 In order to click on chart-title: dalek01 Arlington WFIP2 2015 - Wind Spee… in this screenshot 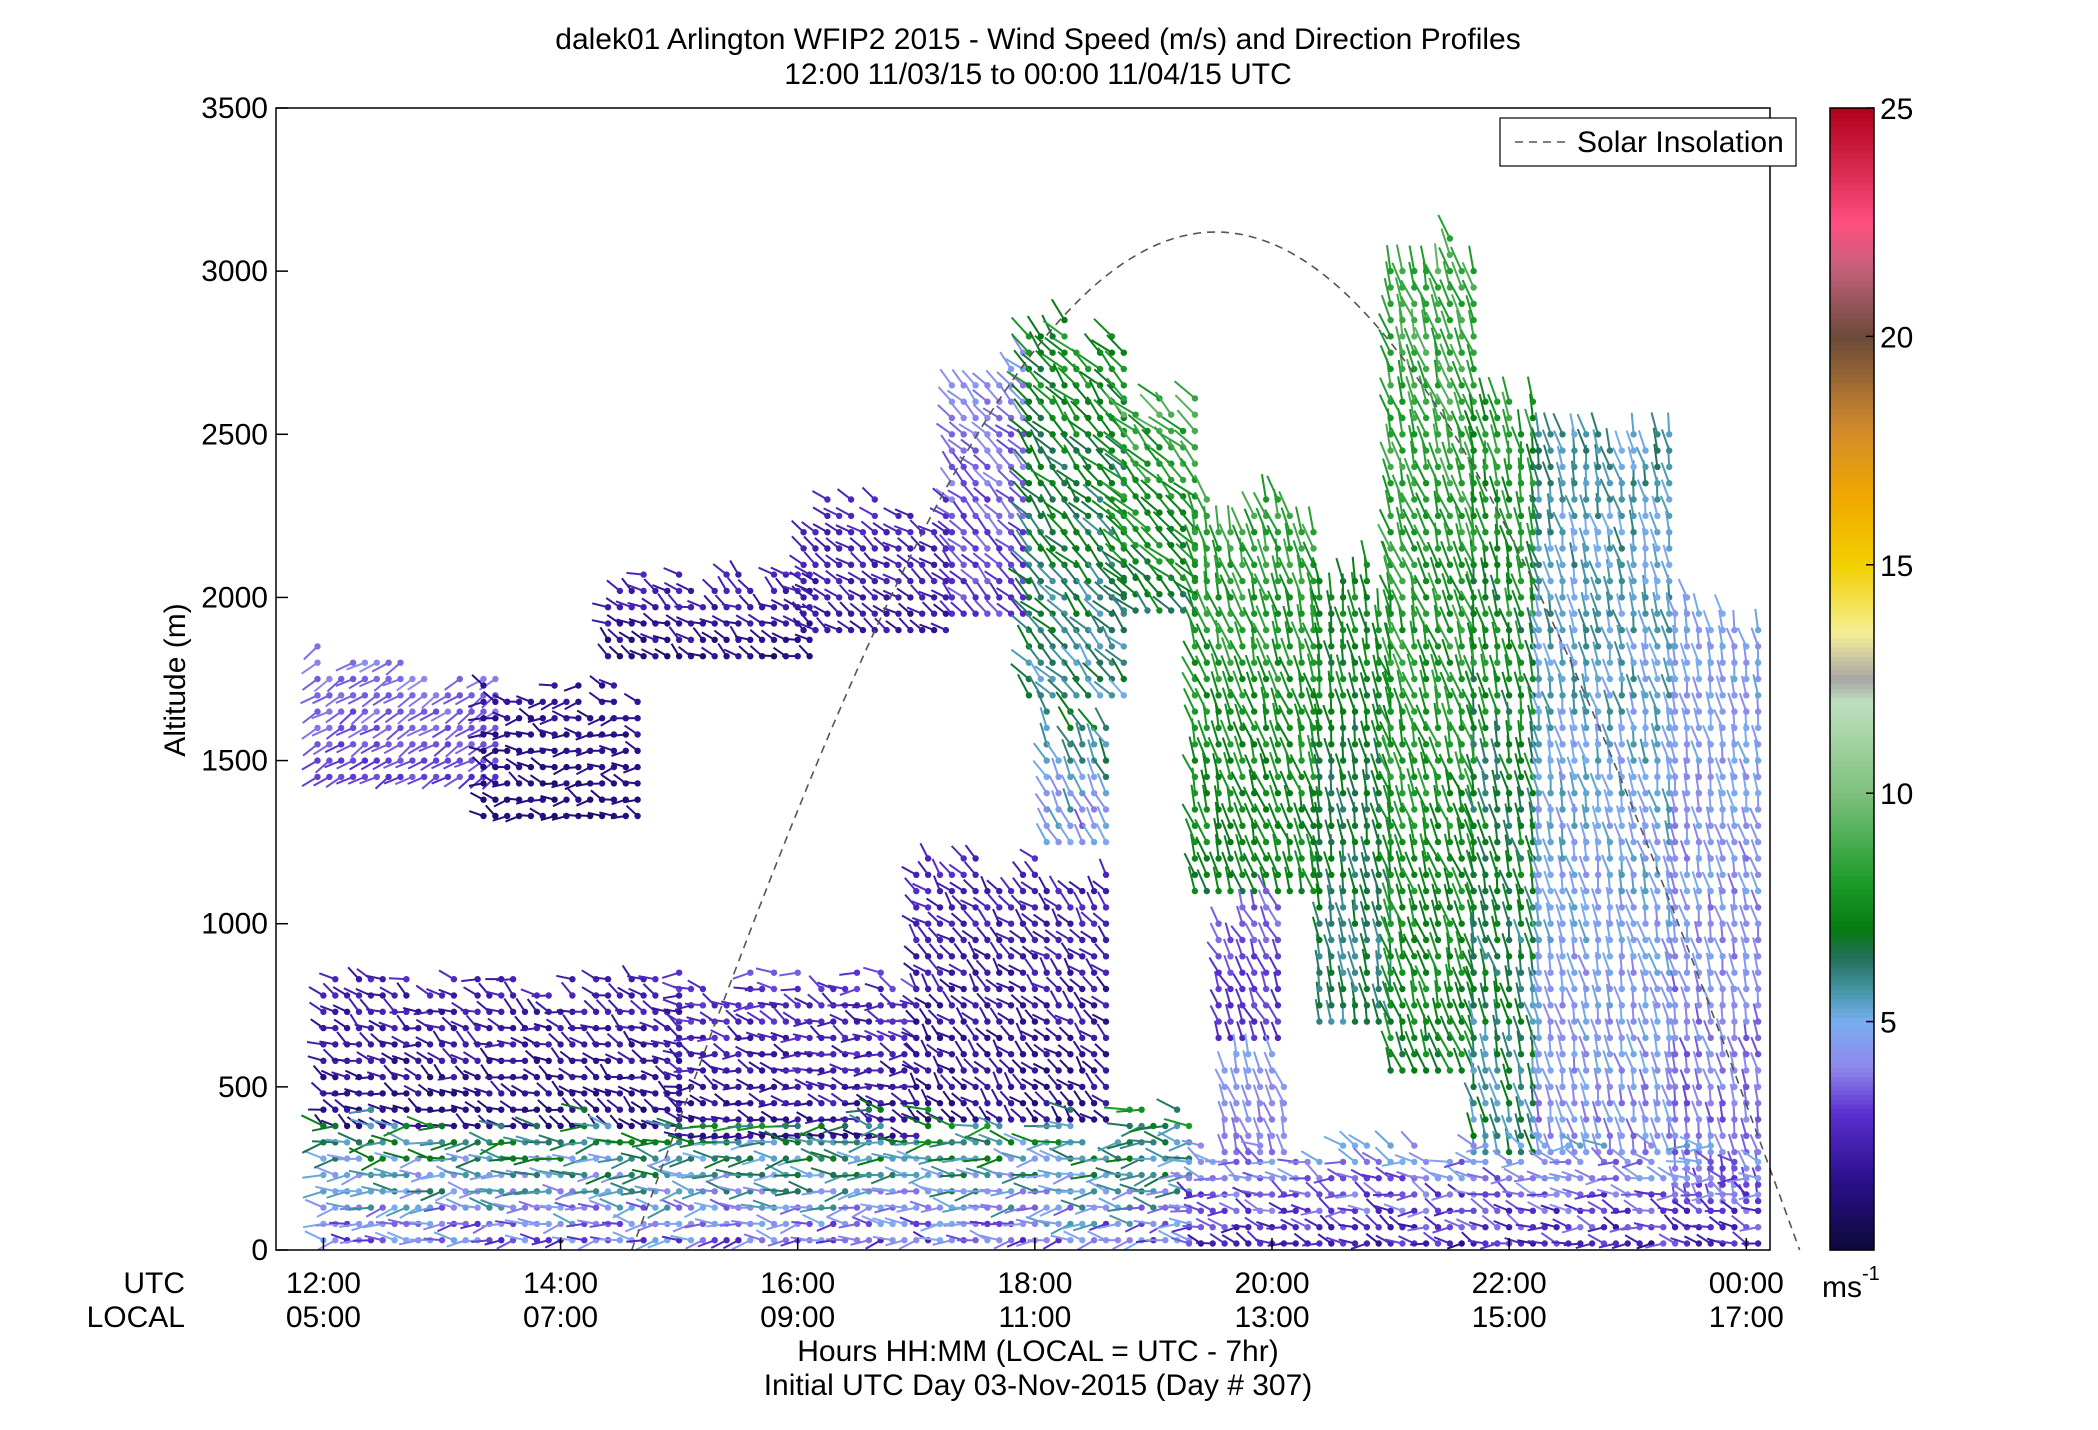, I will do `click(1037, 39)`.